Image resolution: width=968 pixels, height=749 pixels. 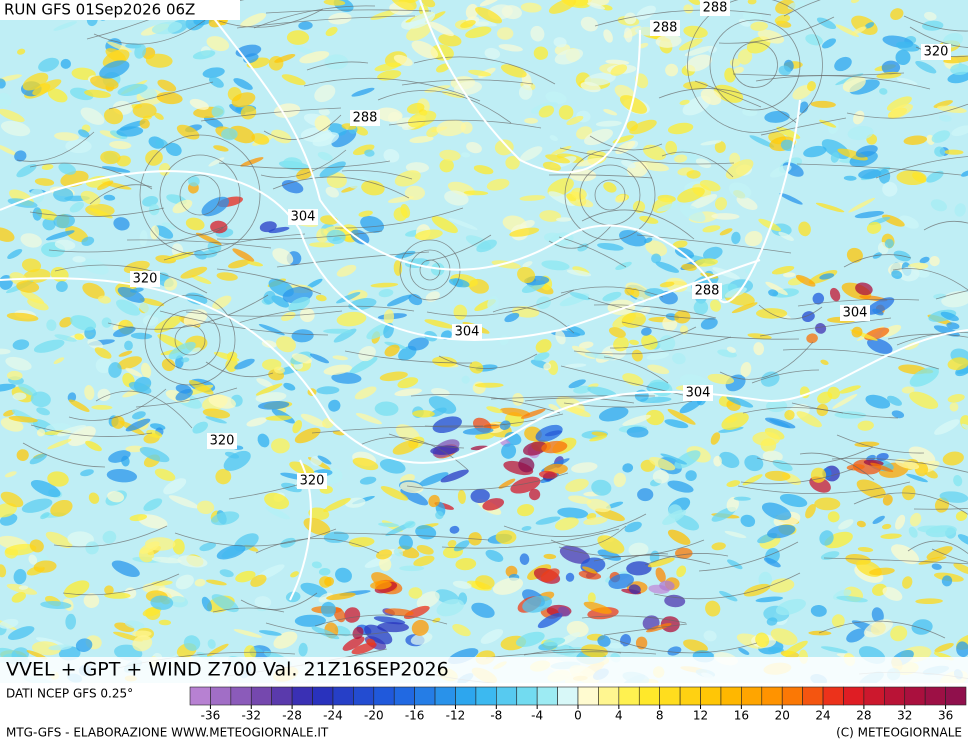 What do you see at coordinates (863, 716) in the screenshot?
I see `colorbar-tick-label: 28` at bounding box center [863, 716].